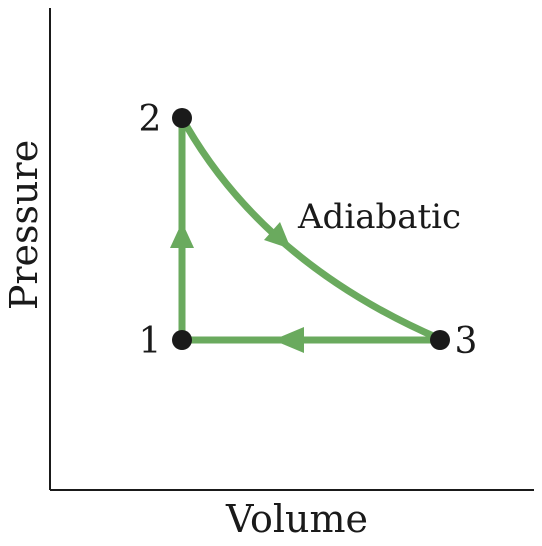 This screenshot has height=546, width=542. Describe the element at coordinates (296, 519) in the screenshot. I see `x-axis-label: Volume` at that location.